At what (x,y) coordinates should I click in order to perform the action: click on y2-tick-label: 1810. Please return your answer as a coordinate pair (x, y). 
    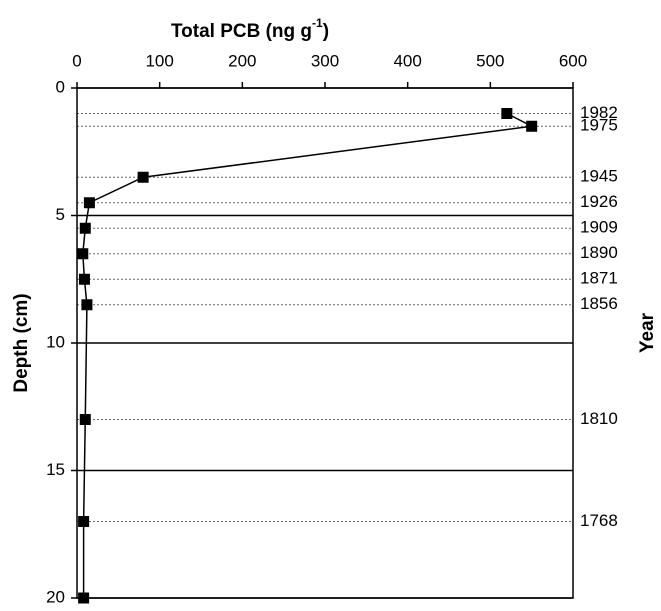
    Looking at the image, I should click on (599, 418).